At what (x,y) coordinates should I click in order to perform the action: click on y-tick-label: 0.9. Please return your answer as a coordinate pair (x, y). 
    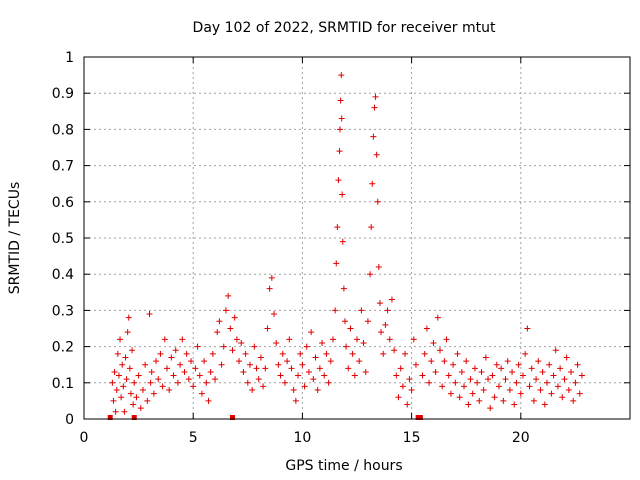
    Looking at the image, I should click on (63, 94).